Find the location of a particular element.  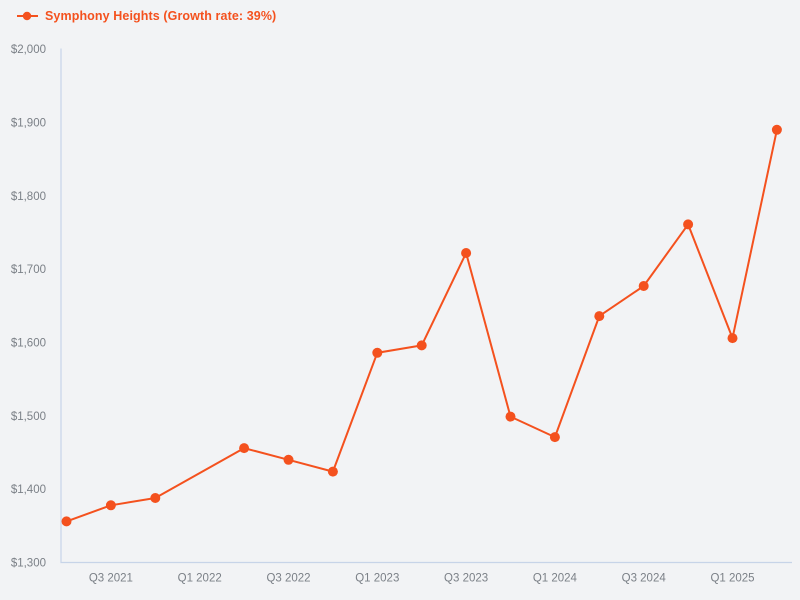

y-tick-label: $1,700 is located at coordinates (28, 270).